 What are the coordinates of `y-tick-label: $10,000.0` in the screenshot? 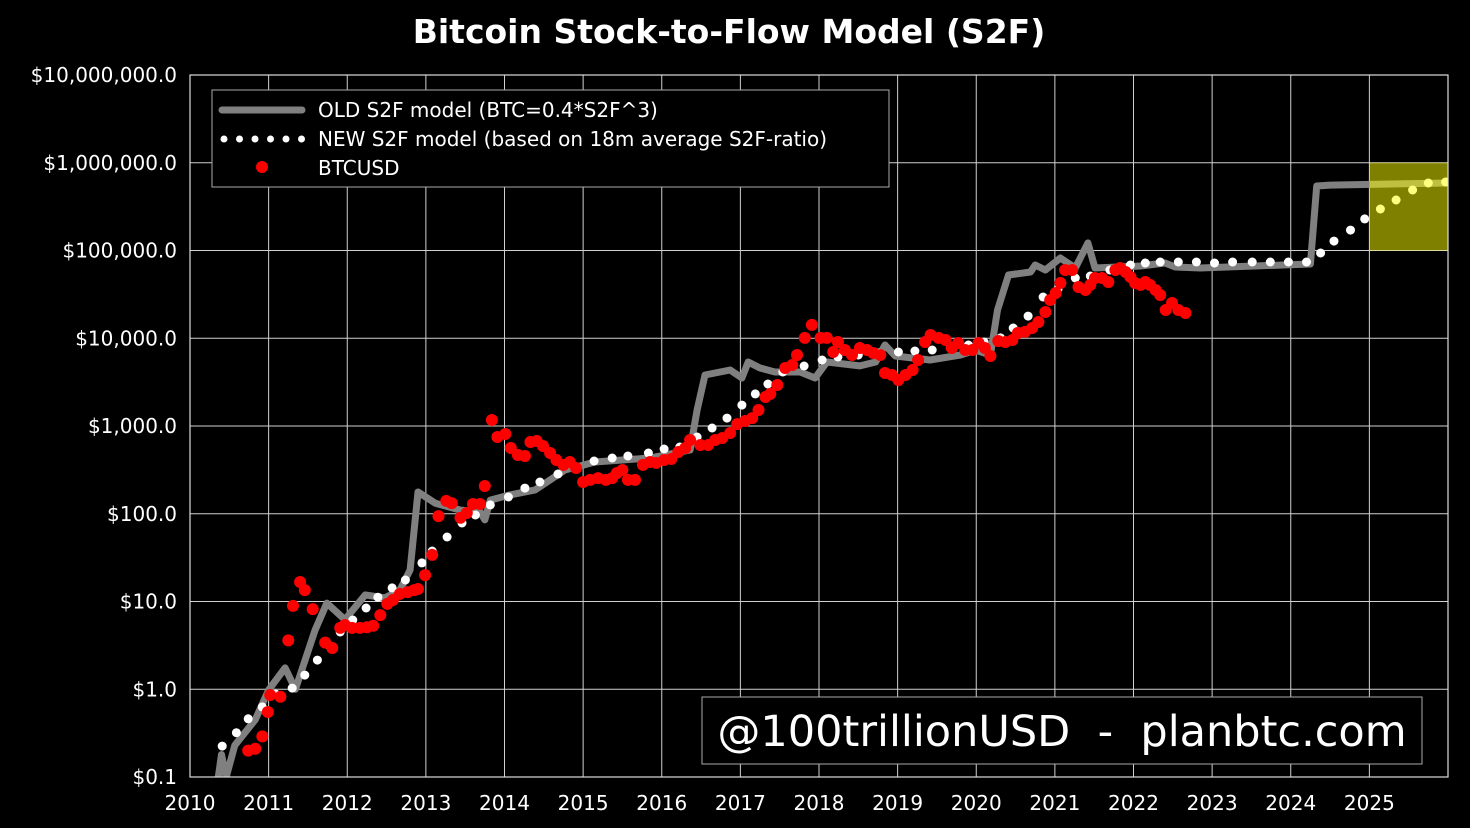 It's located at (126, 338).